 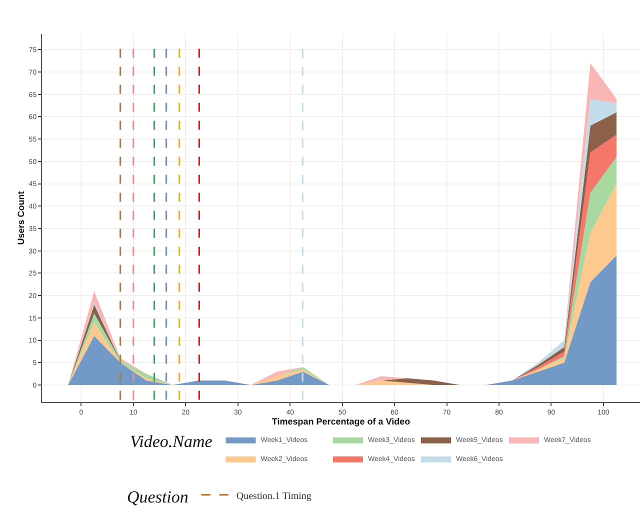 I want to click on y-axis-title: Users Count, so click(x=21, y=218).